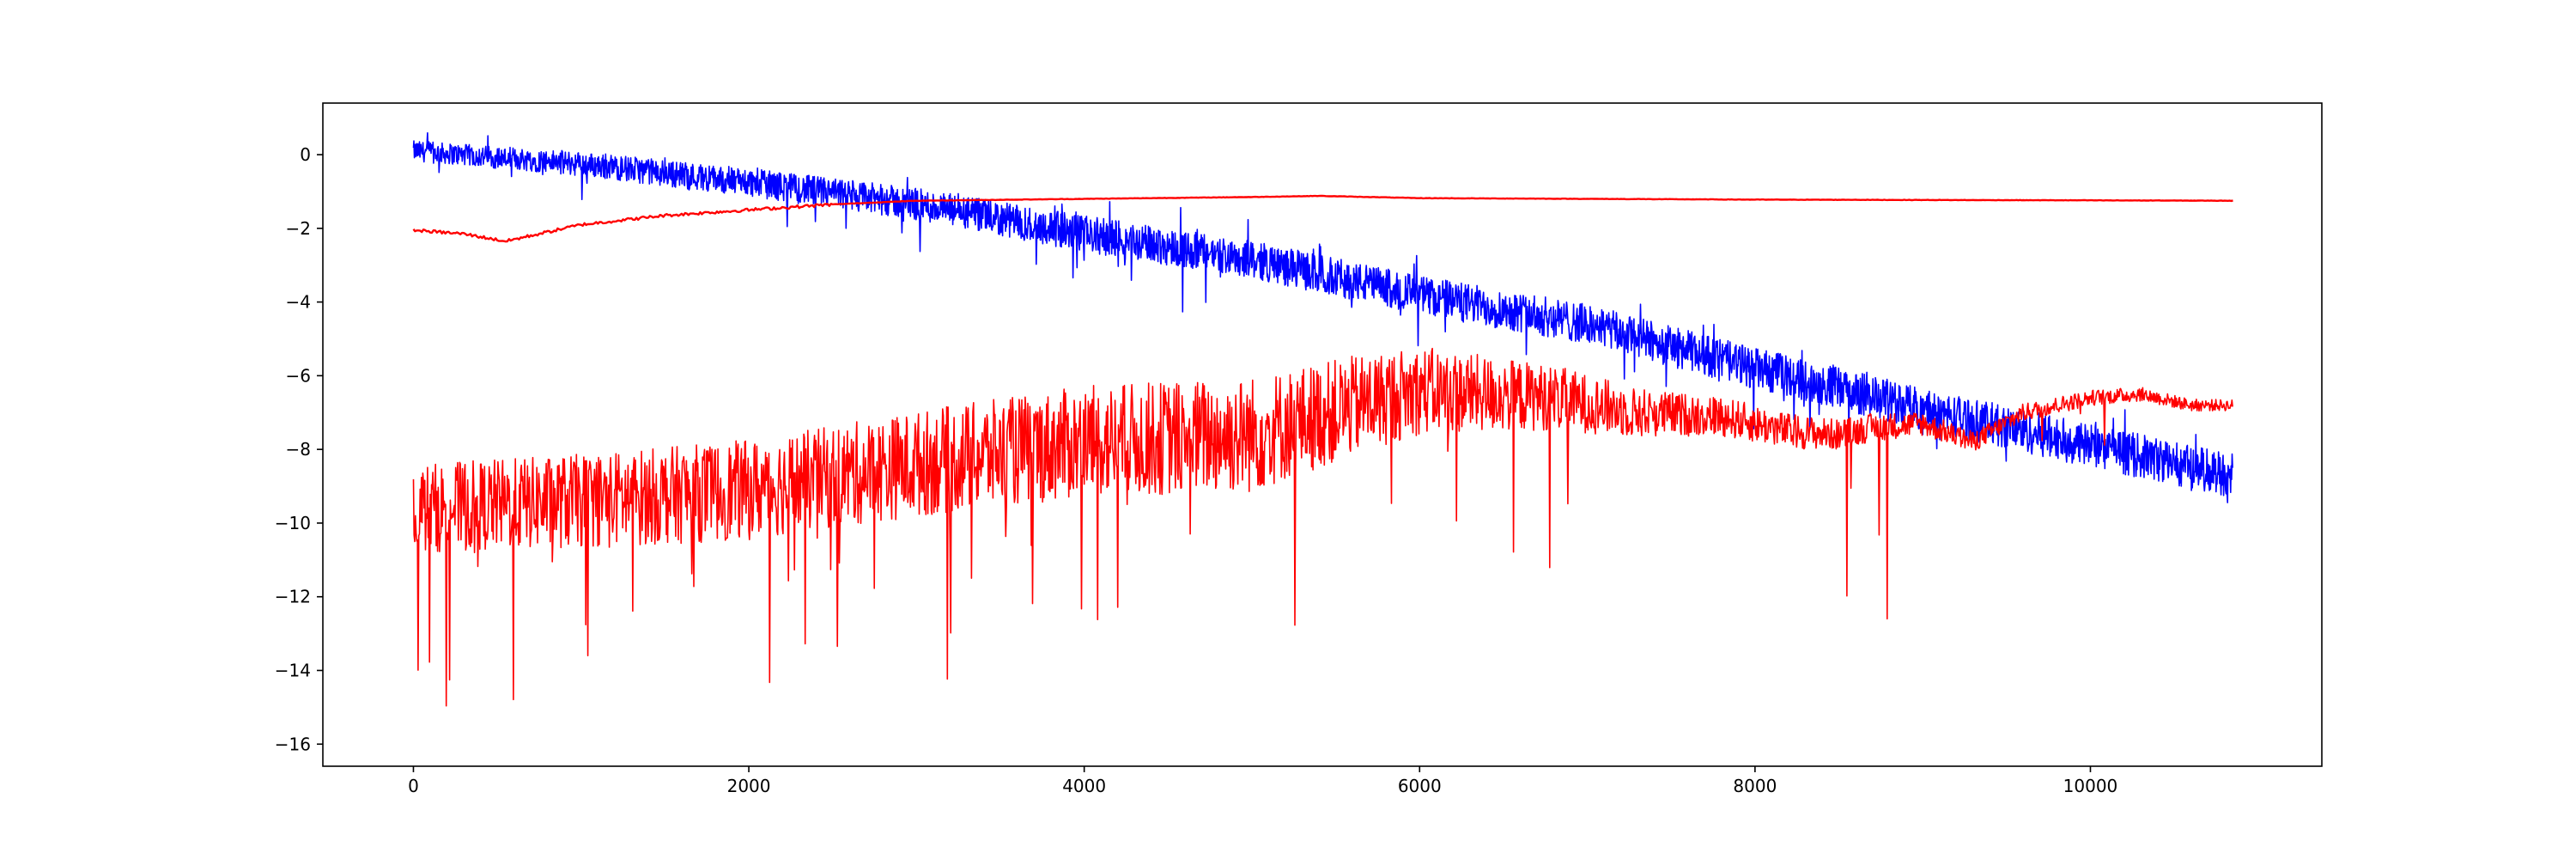  What do you see at coordinates (413, 786) in the screenshot?
I see `x-tick-label: 0` at bounding box center [413, 786].